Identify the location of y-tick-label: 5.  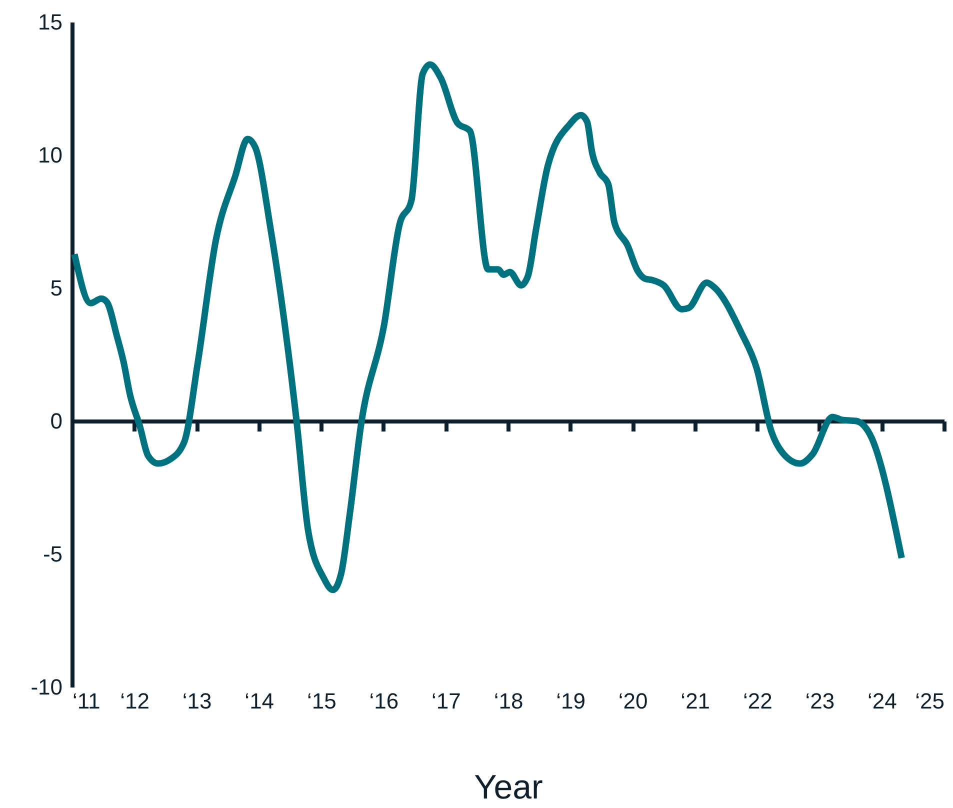
(56, 288).